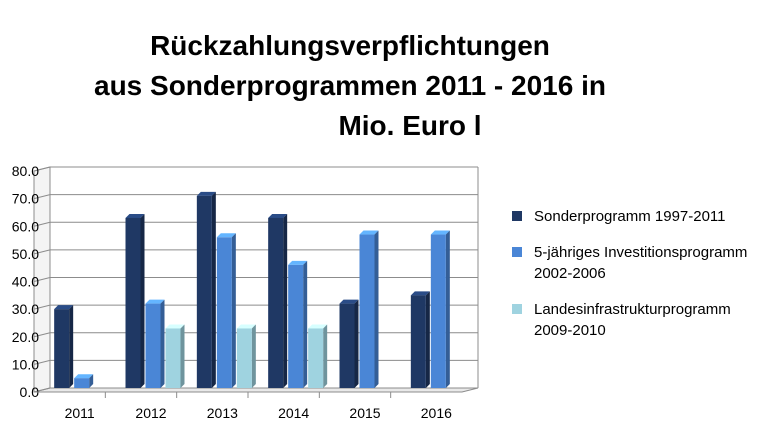 This screenshot has height=433, width=770. I want to click on bar-1-2011, so click(62, 348).